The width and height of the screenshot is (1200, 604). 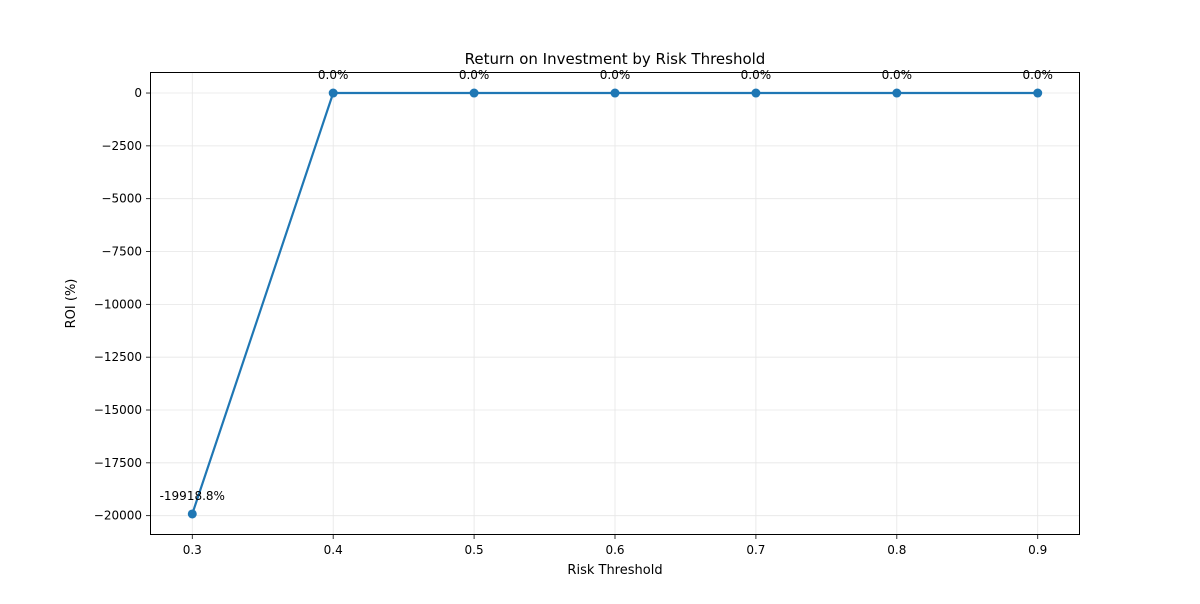 What do you see at coordinates (138, 93) in the screenshot?
I see `y-tick-label: 0` at bounding box center [138, 93].